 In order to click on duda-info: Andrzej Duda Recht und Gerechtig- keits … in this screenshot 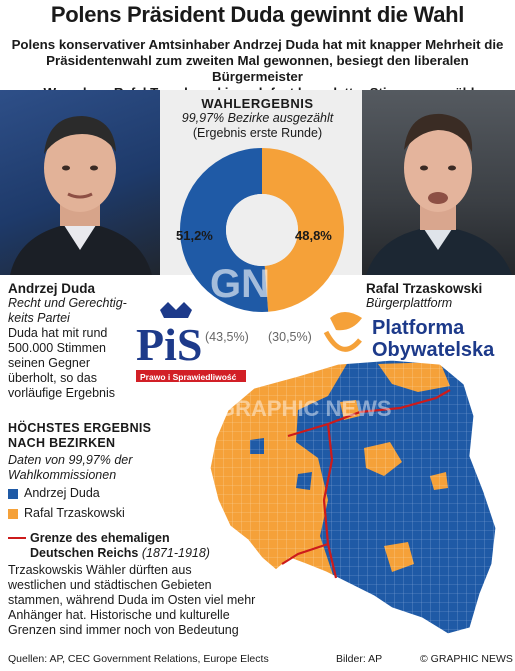, I will do `click(67, 341)`.